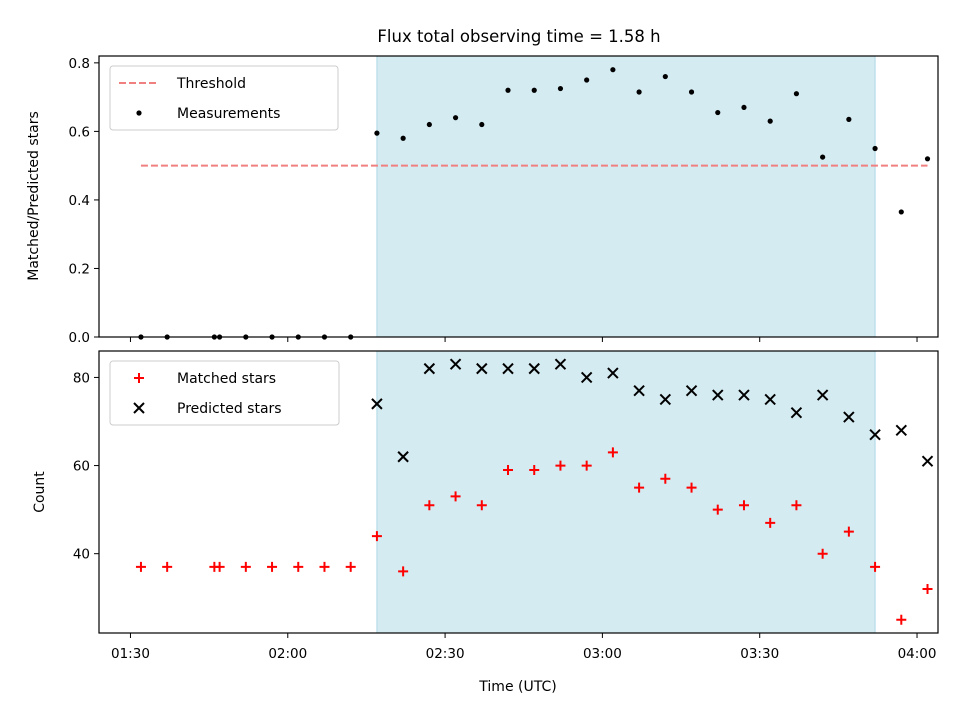  What do you see at coordinates (79, 132) in the screenshot?
I see `y-tick-label: 0.6` at bounding box center [79, 132].